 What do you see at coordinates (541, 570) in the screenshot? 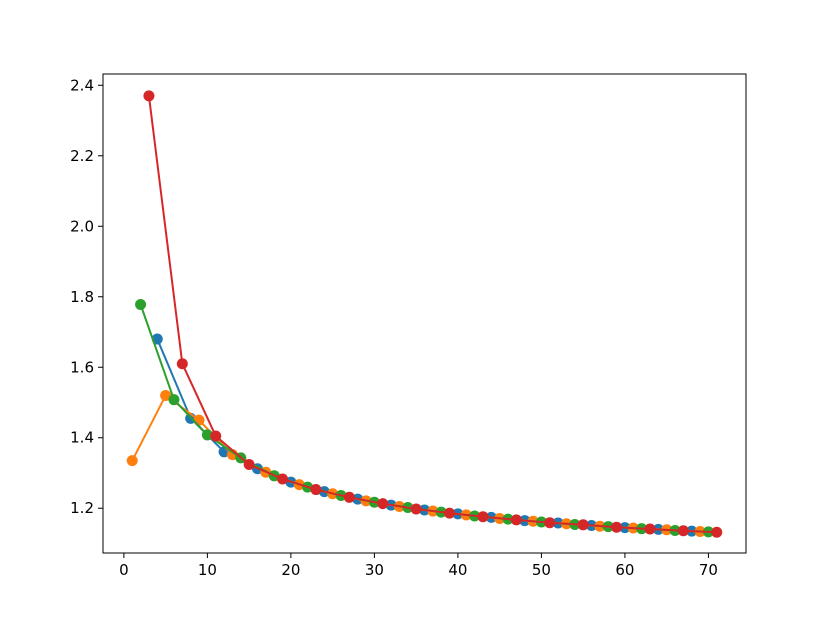
I see `x-tick-label: 50` at bounding box center [541, 570].